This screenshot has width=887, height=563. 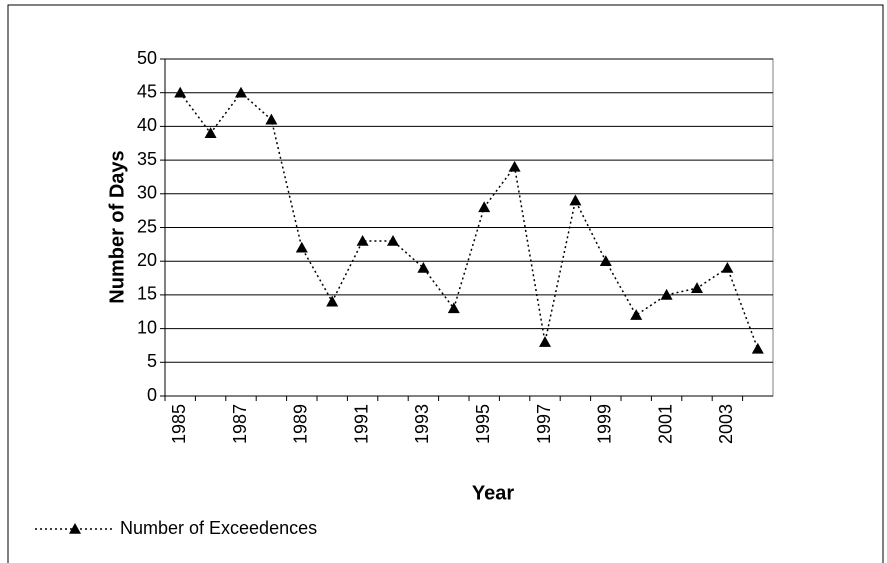 What do you see at coordinates (152, 361) in the screenshot?
I see `y-tick-label: 5` at bounding box center [152, 361].